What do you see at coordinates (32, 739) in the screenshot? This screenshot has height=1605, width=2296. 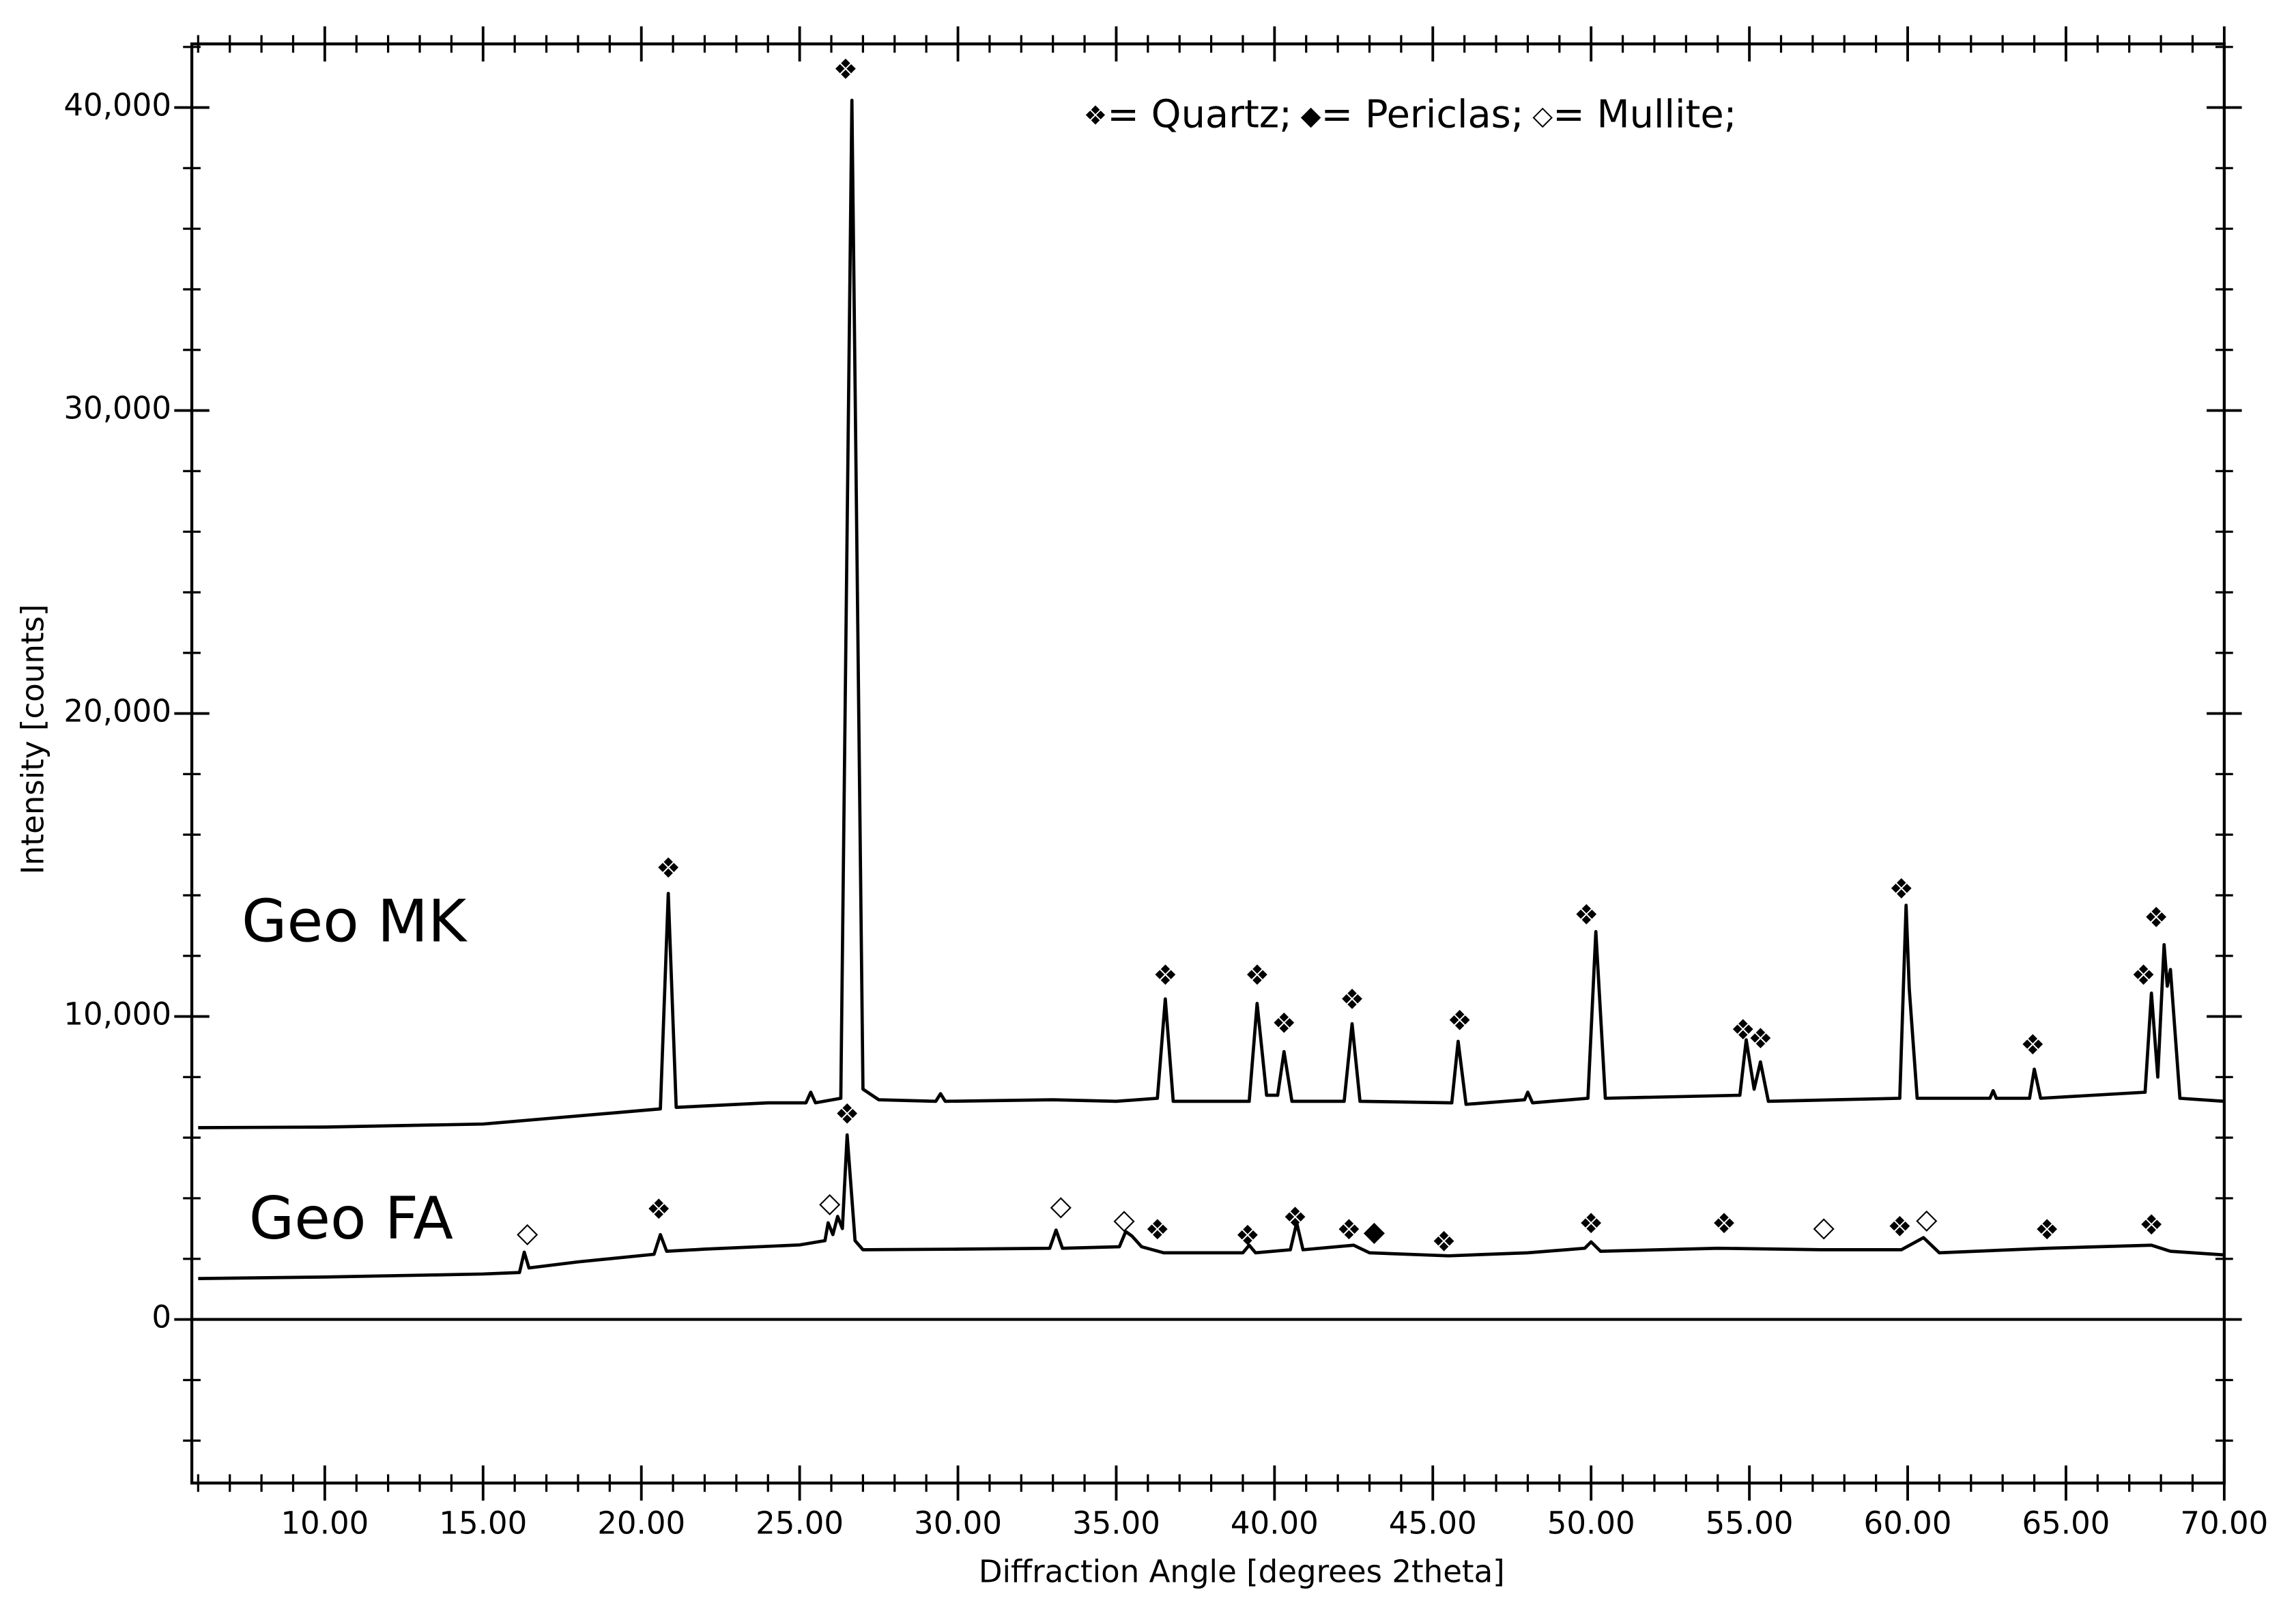 I see `y-axis-title: Intensity [counts]` at bounding box center [32, 739].